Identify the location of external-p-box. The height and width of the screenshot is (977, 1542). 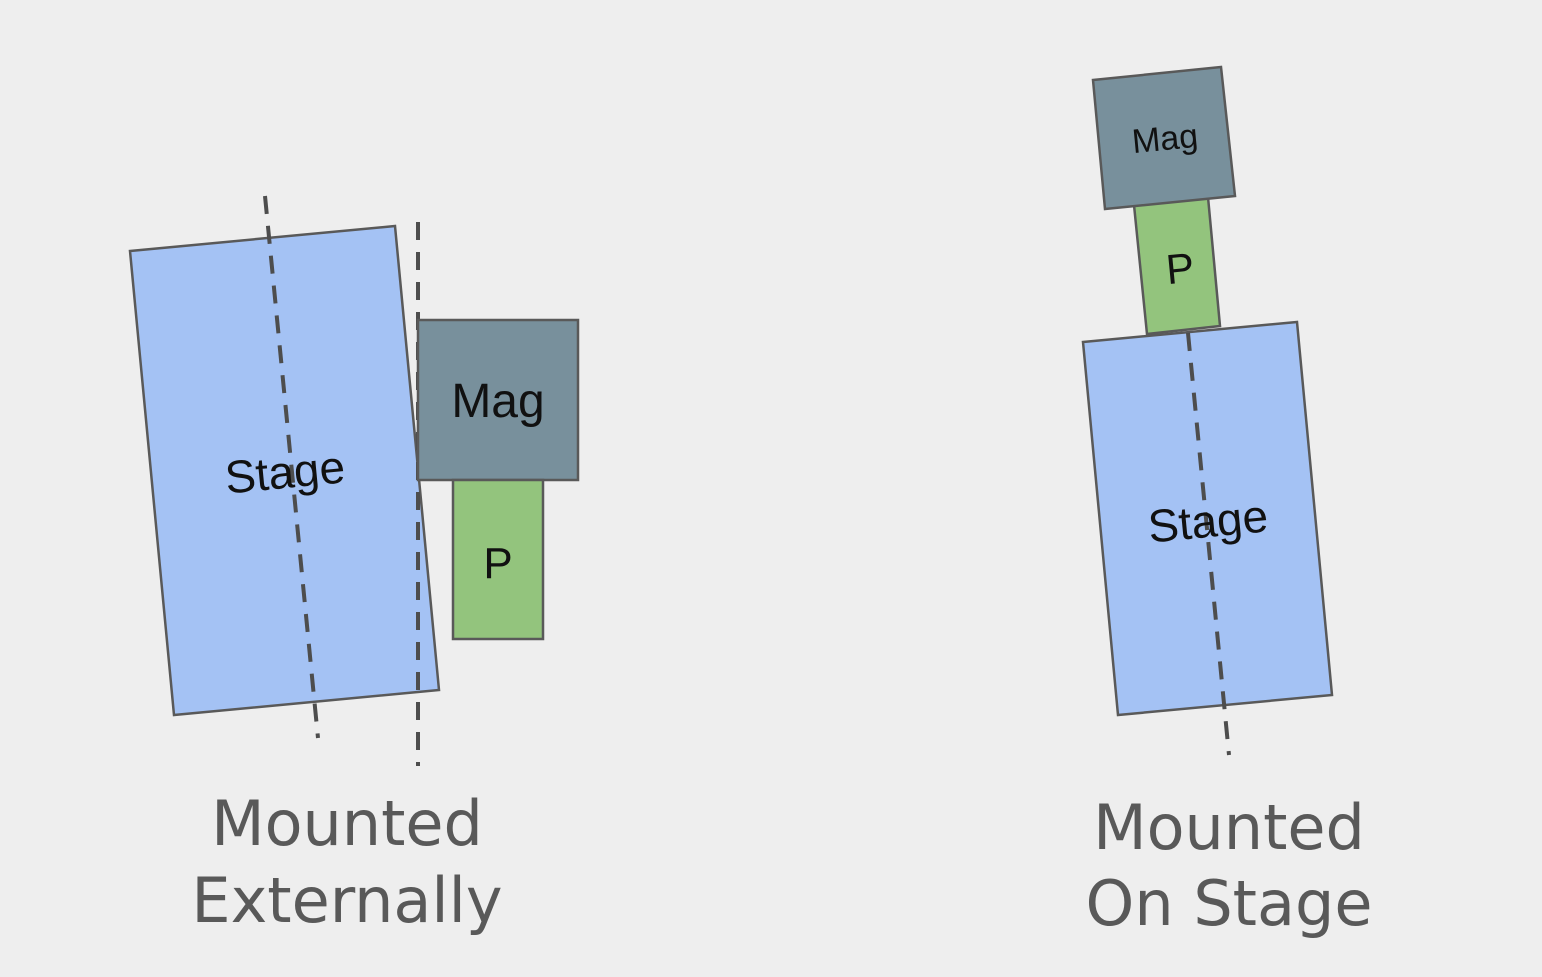
(498, 559).